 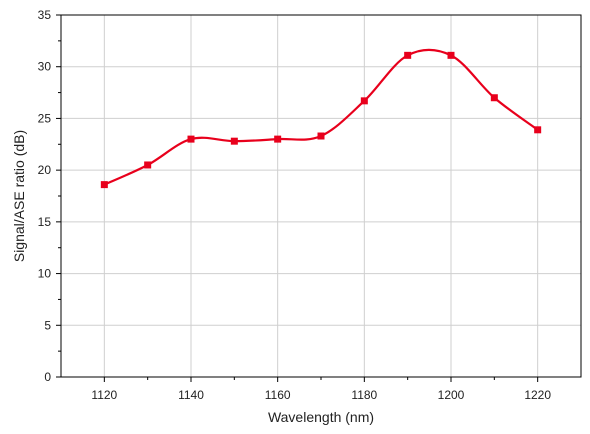 I want to click on y-tick-label: 5, so click(x=47, y=325).